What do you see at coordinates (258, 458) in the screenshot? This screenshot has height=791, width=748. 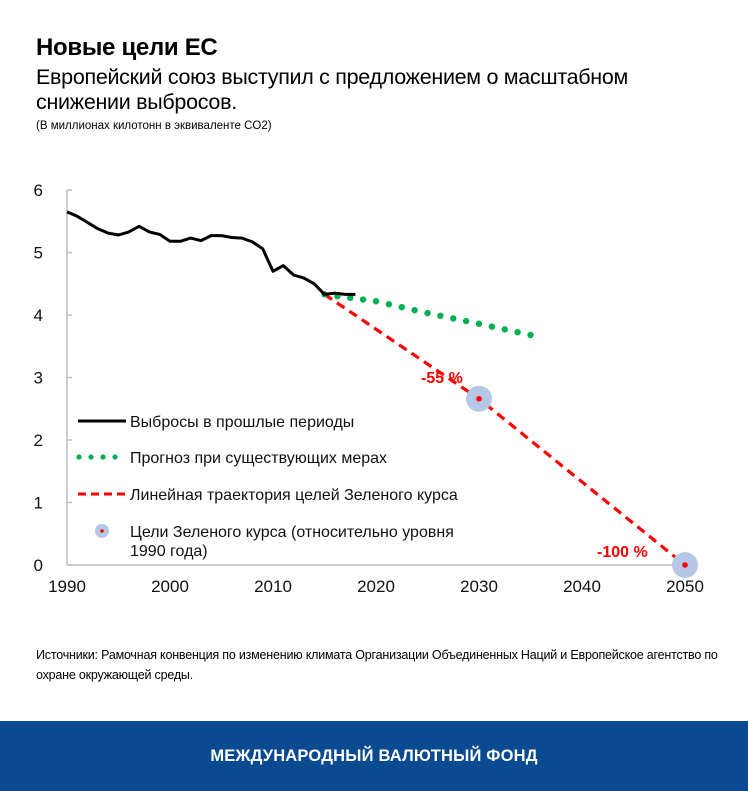 I see `legend-label-projection: Прогноз при существующих мерах` at bounding box center [258, 458].